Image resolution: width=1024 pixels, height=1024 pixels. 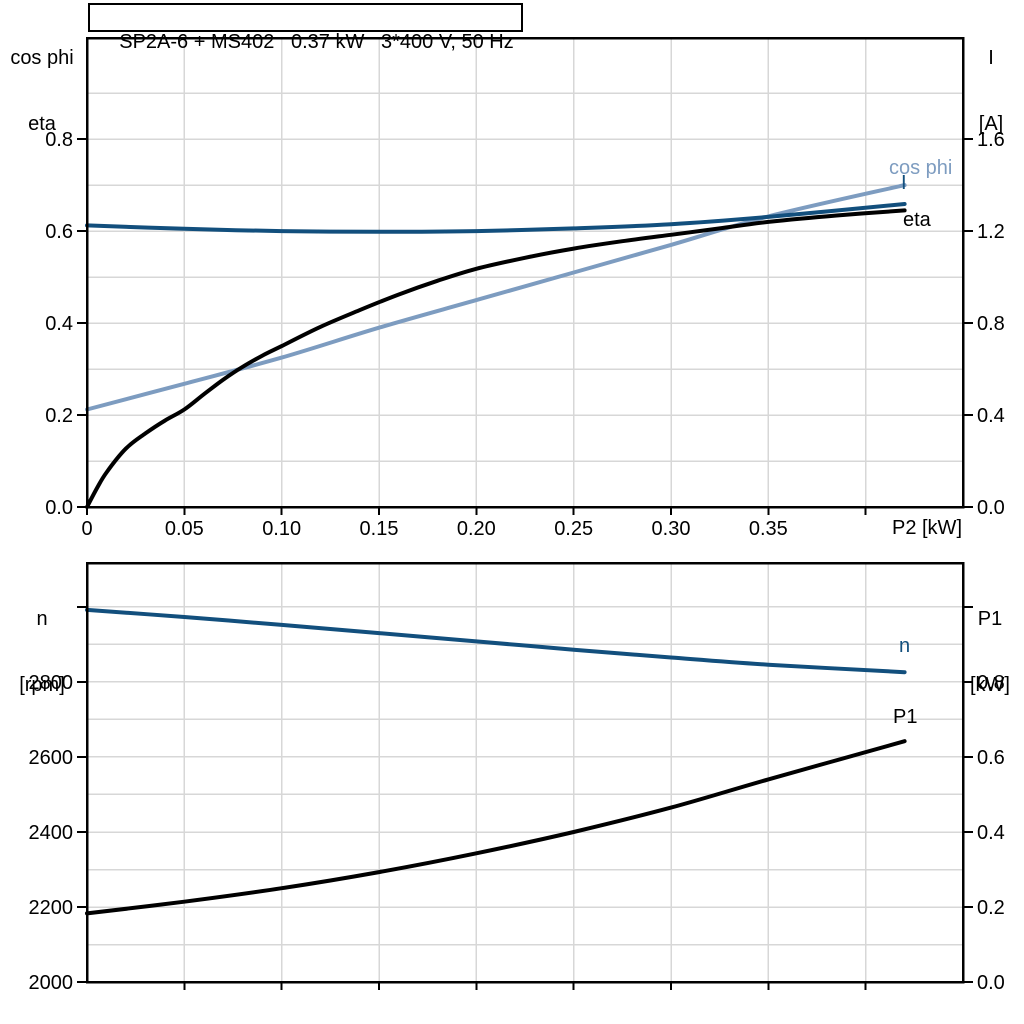 I want to click on curve-n, so click(x=496, y=641).